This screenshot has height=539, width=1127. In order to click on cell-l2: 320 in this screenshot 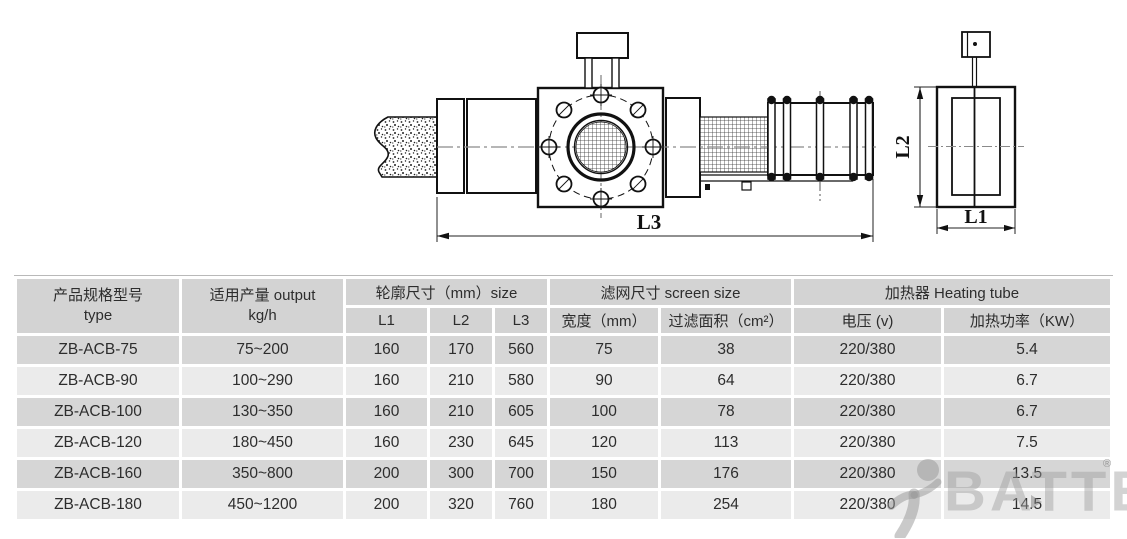, I will do `click(461, 505)`.